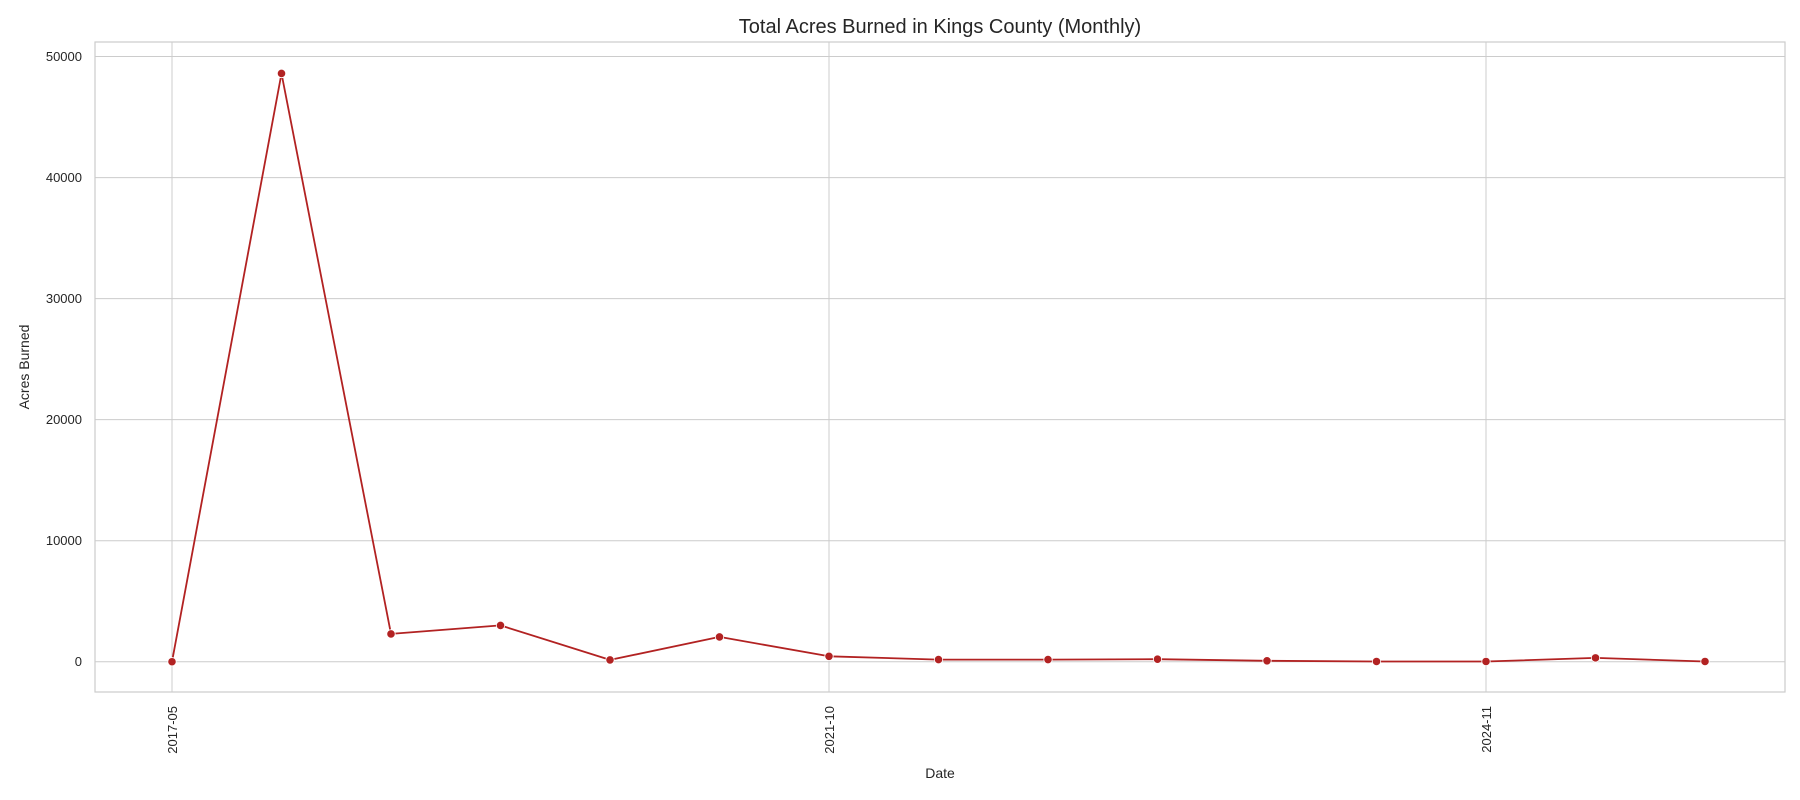  What do you see at coordinates (64, 359) in the screenshot?
I see `y-tick-labels: 0 10000 20000 30000 40000 50000` at bounding box center [64, 359].